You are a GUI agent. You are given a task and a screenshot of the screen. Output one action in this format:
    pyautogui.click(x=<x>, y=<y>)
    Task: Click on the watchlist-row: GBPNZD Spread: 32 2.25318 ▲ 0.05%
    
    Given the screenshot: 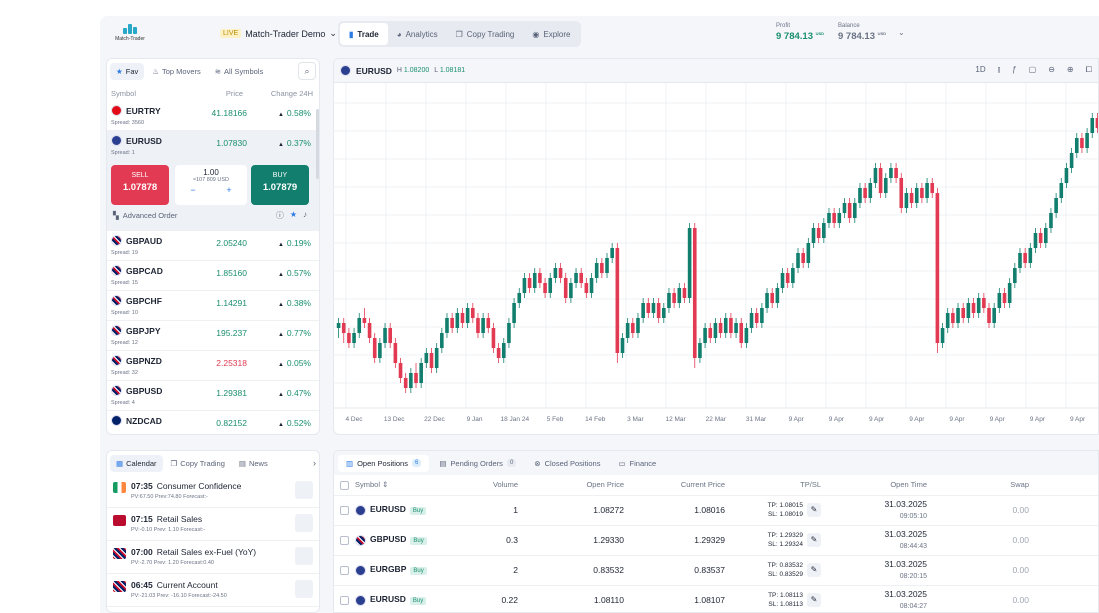 What is the action you would take?
    pyautogui.click(x=213, y=366)
    